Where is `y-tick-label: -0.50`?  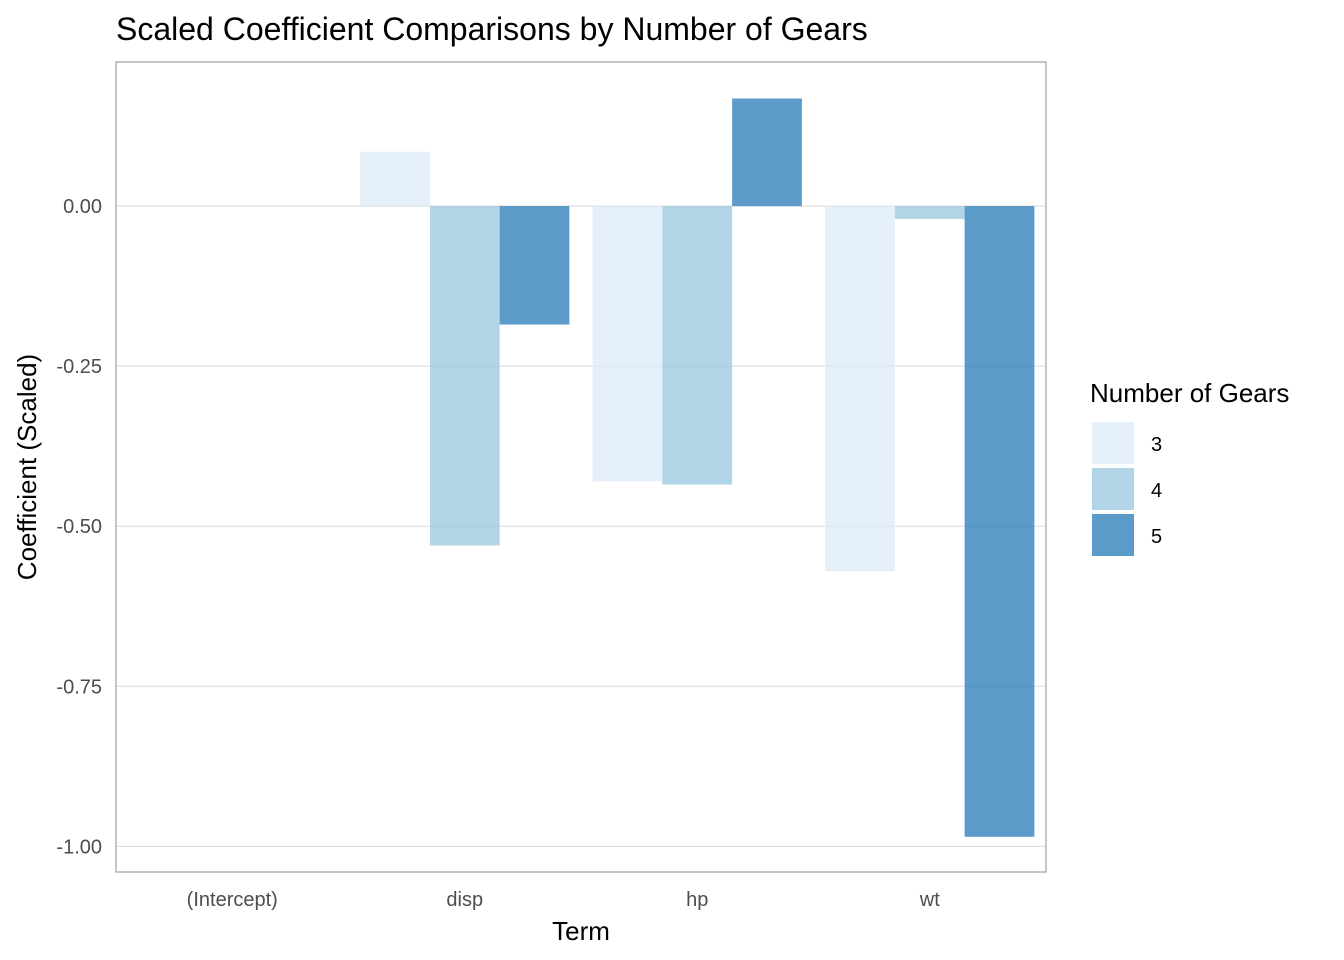
y-tick-label: -0.50 is located at coordinates (79, 527).